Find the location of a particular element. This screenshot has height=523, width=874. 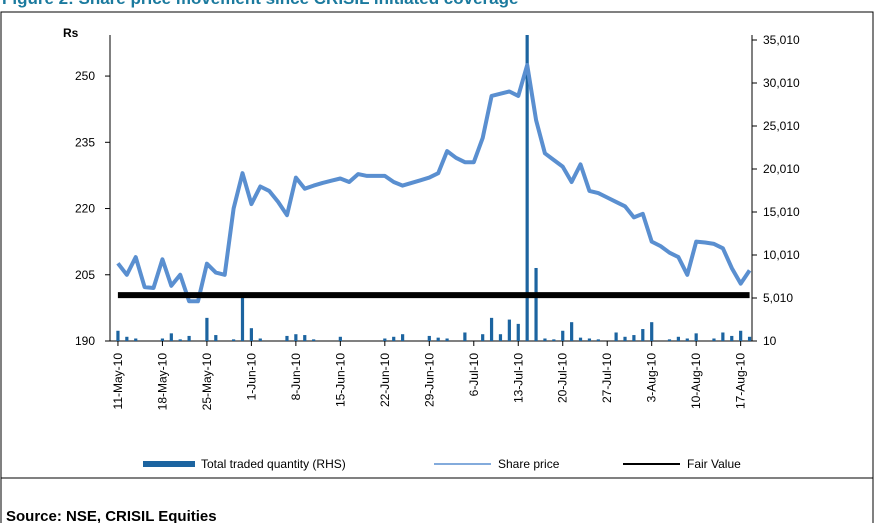

x-tick-label: 29-Jun-10 is located at coordinates (429, 380).